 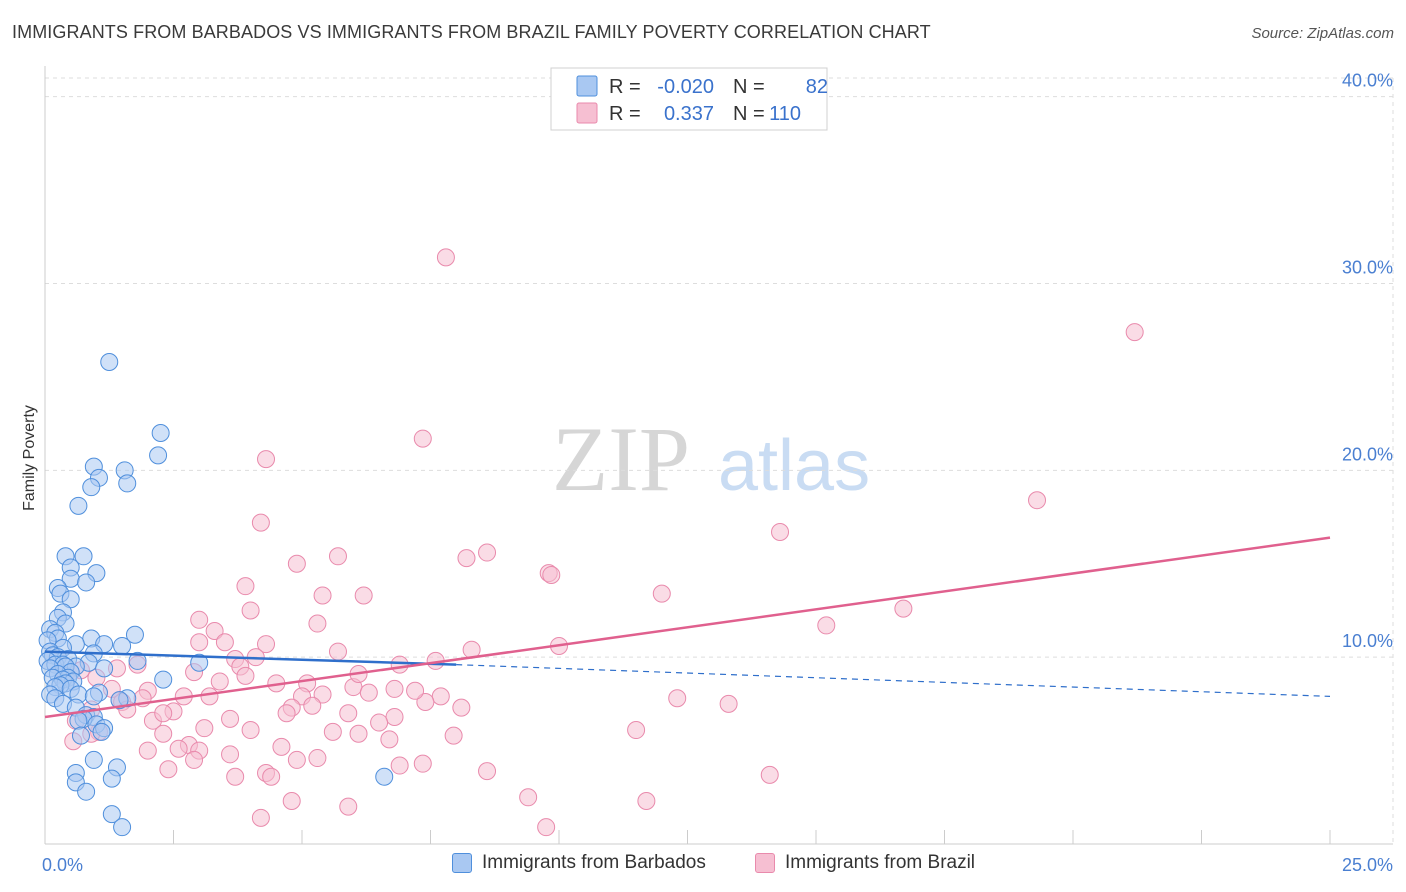 What do you see at coordinates (1322, 33) in the screenshot?
I see `source-credit: Source: ZipAtlas.com` at bounding box center [1322, 33].